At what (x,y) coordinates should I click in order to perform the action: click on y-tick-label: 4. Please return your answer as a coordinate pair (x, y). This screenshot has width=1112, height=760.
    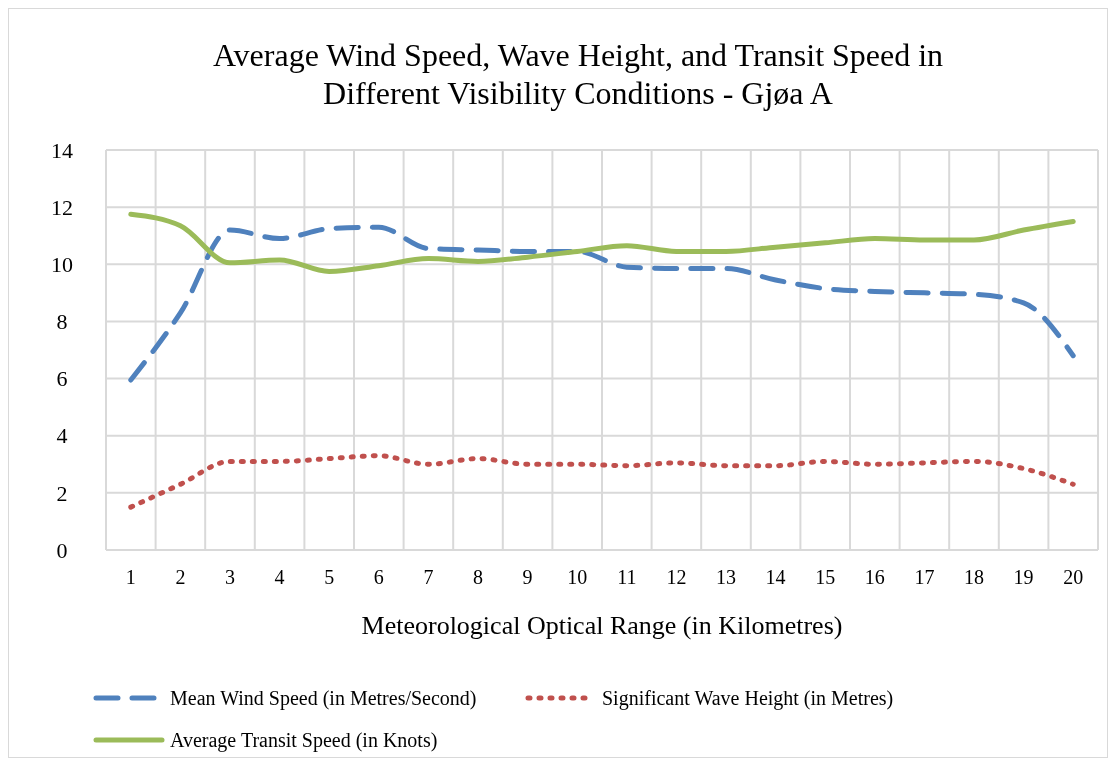
    Looking at the image, I should click on (62, 436).